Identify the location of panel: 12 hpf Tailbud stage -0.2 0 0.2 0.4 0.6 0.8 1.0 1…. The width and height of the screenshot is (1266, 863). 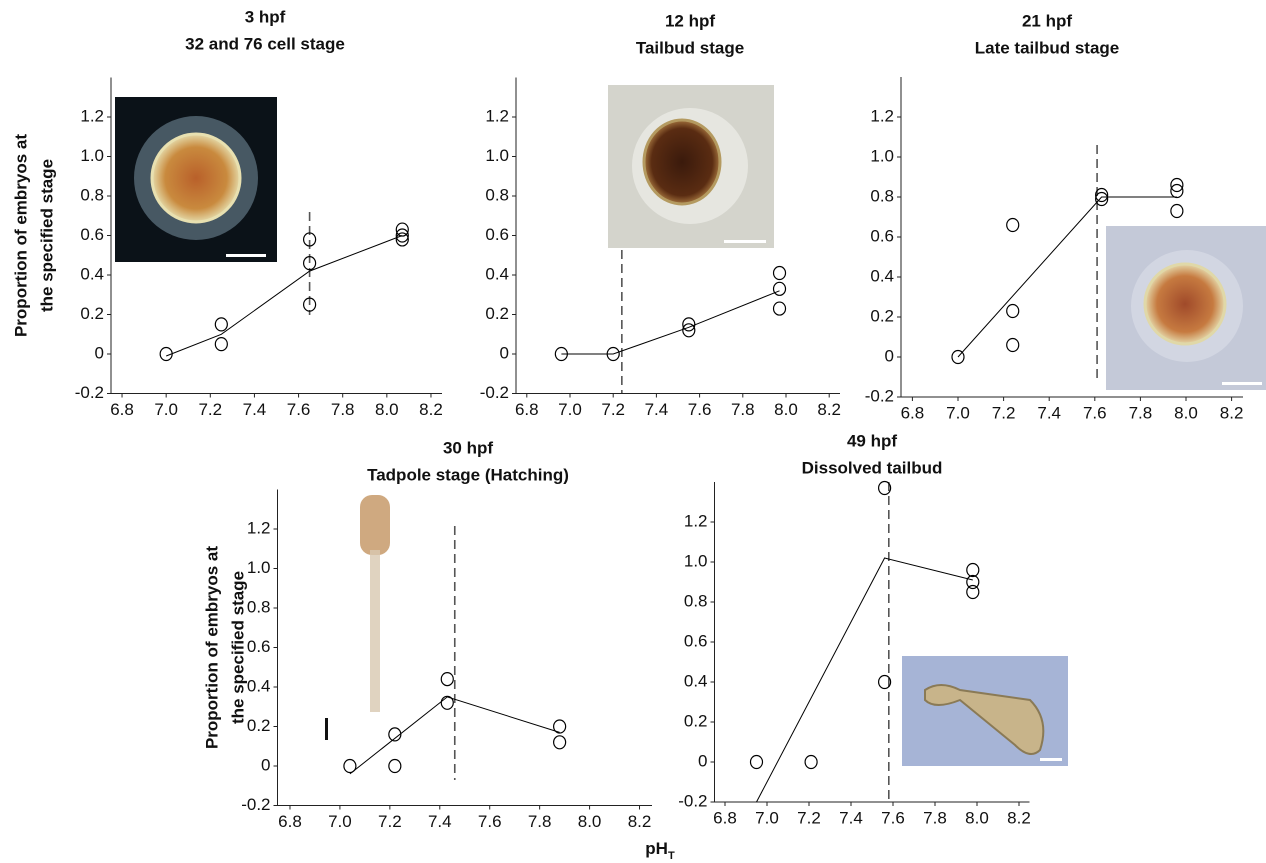
(660, 215).